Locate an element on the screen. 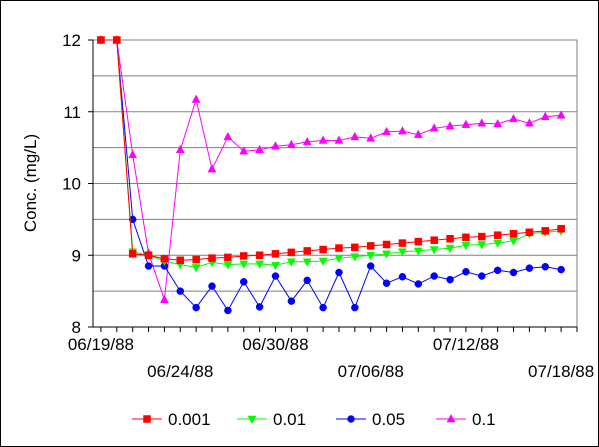  legend: 0.001 0.01 0.05 0.1 is located at coordinates (314, 419).